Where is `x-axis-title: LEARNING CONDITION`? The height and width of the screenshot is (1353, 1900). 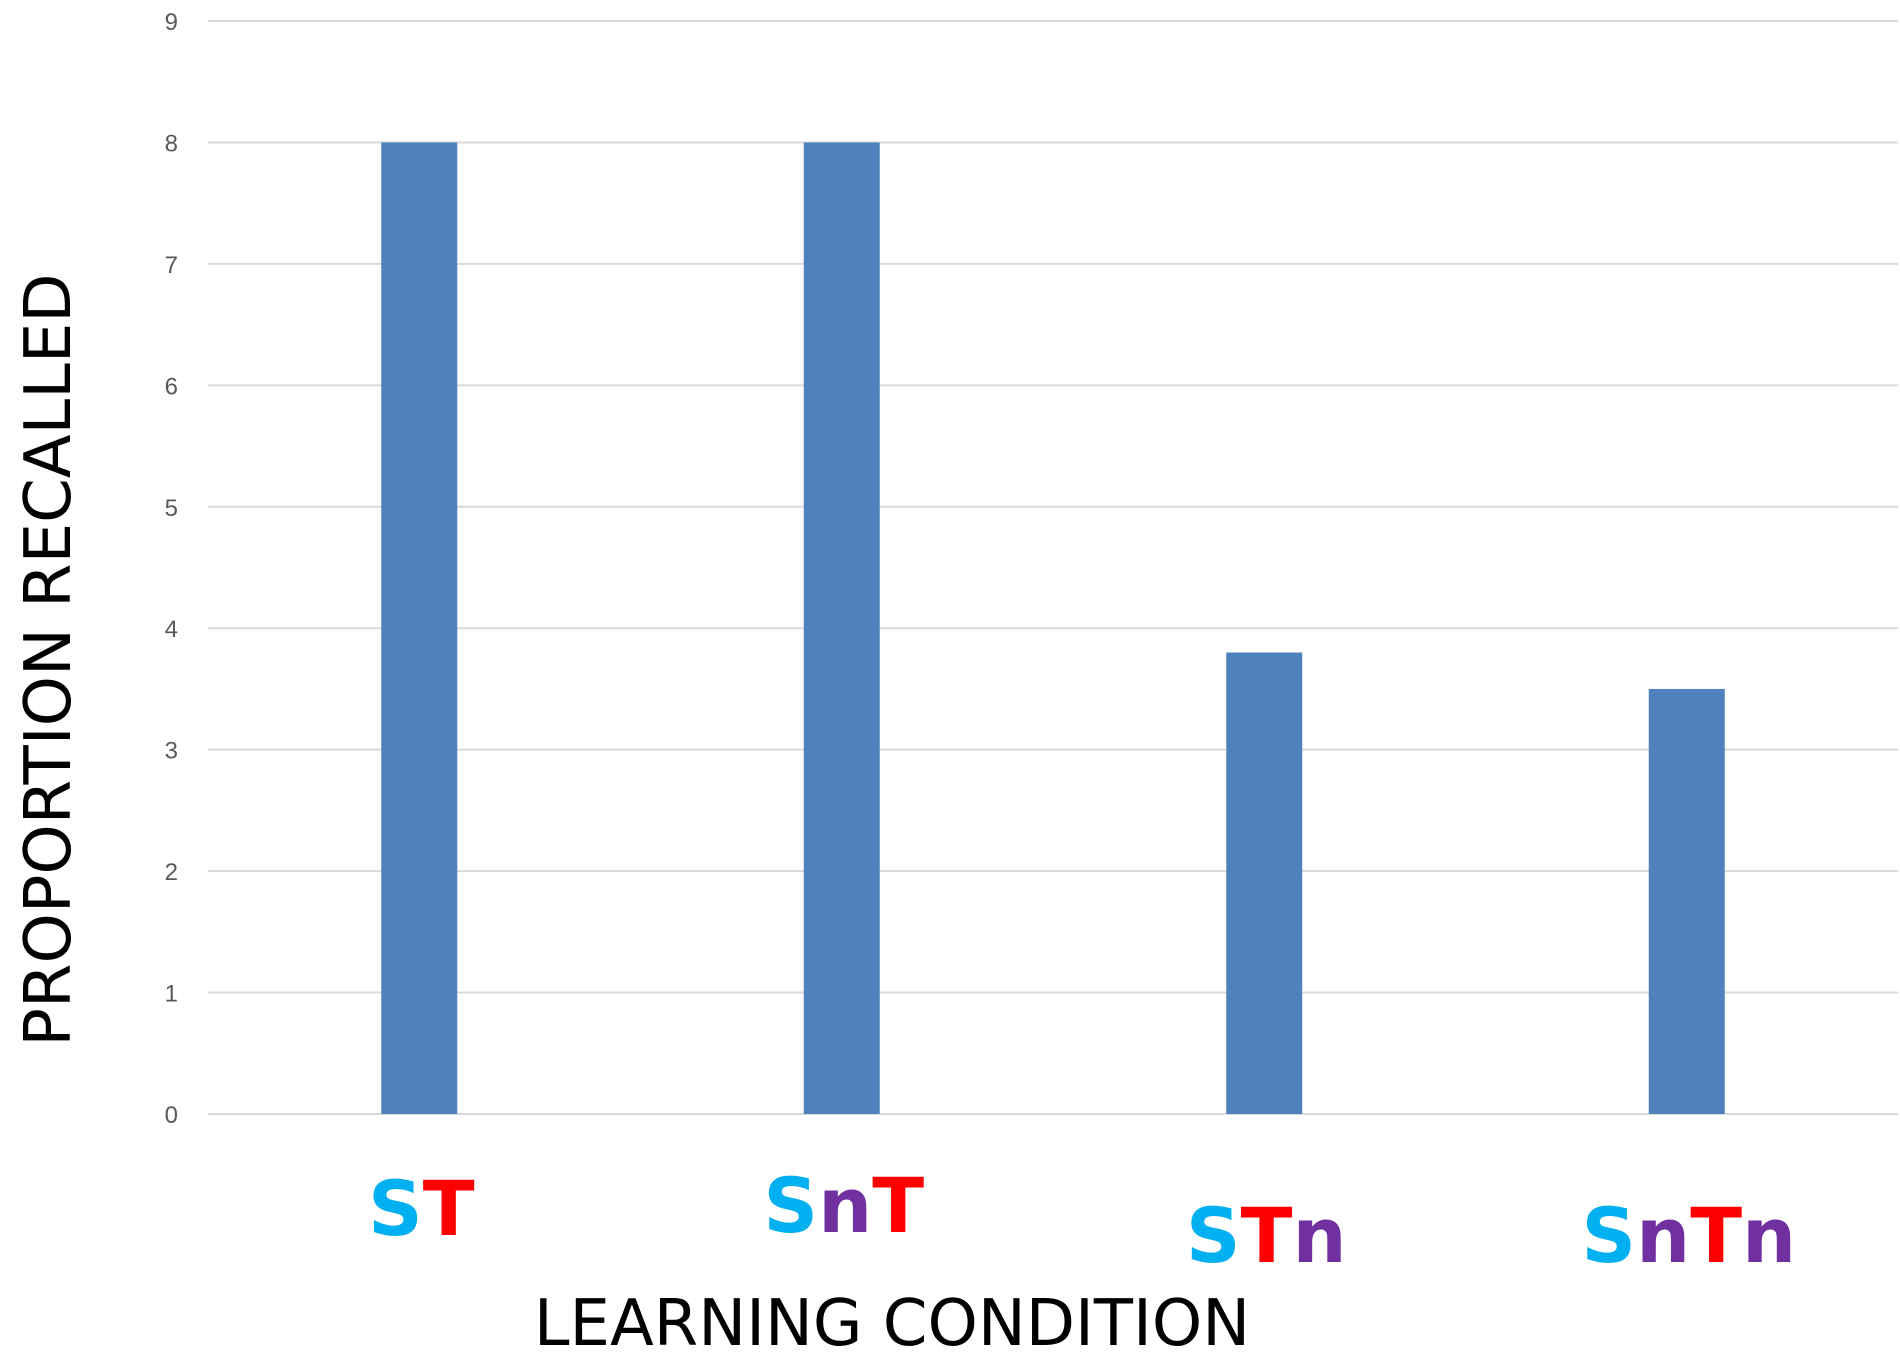
x-axis-title: LEARNING CONDITION is located at coordinates (892, 1320).